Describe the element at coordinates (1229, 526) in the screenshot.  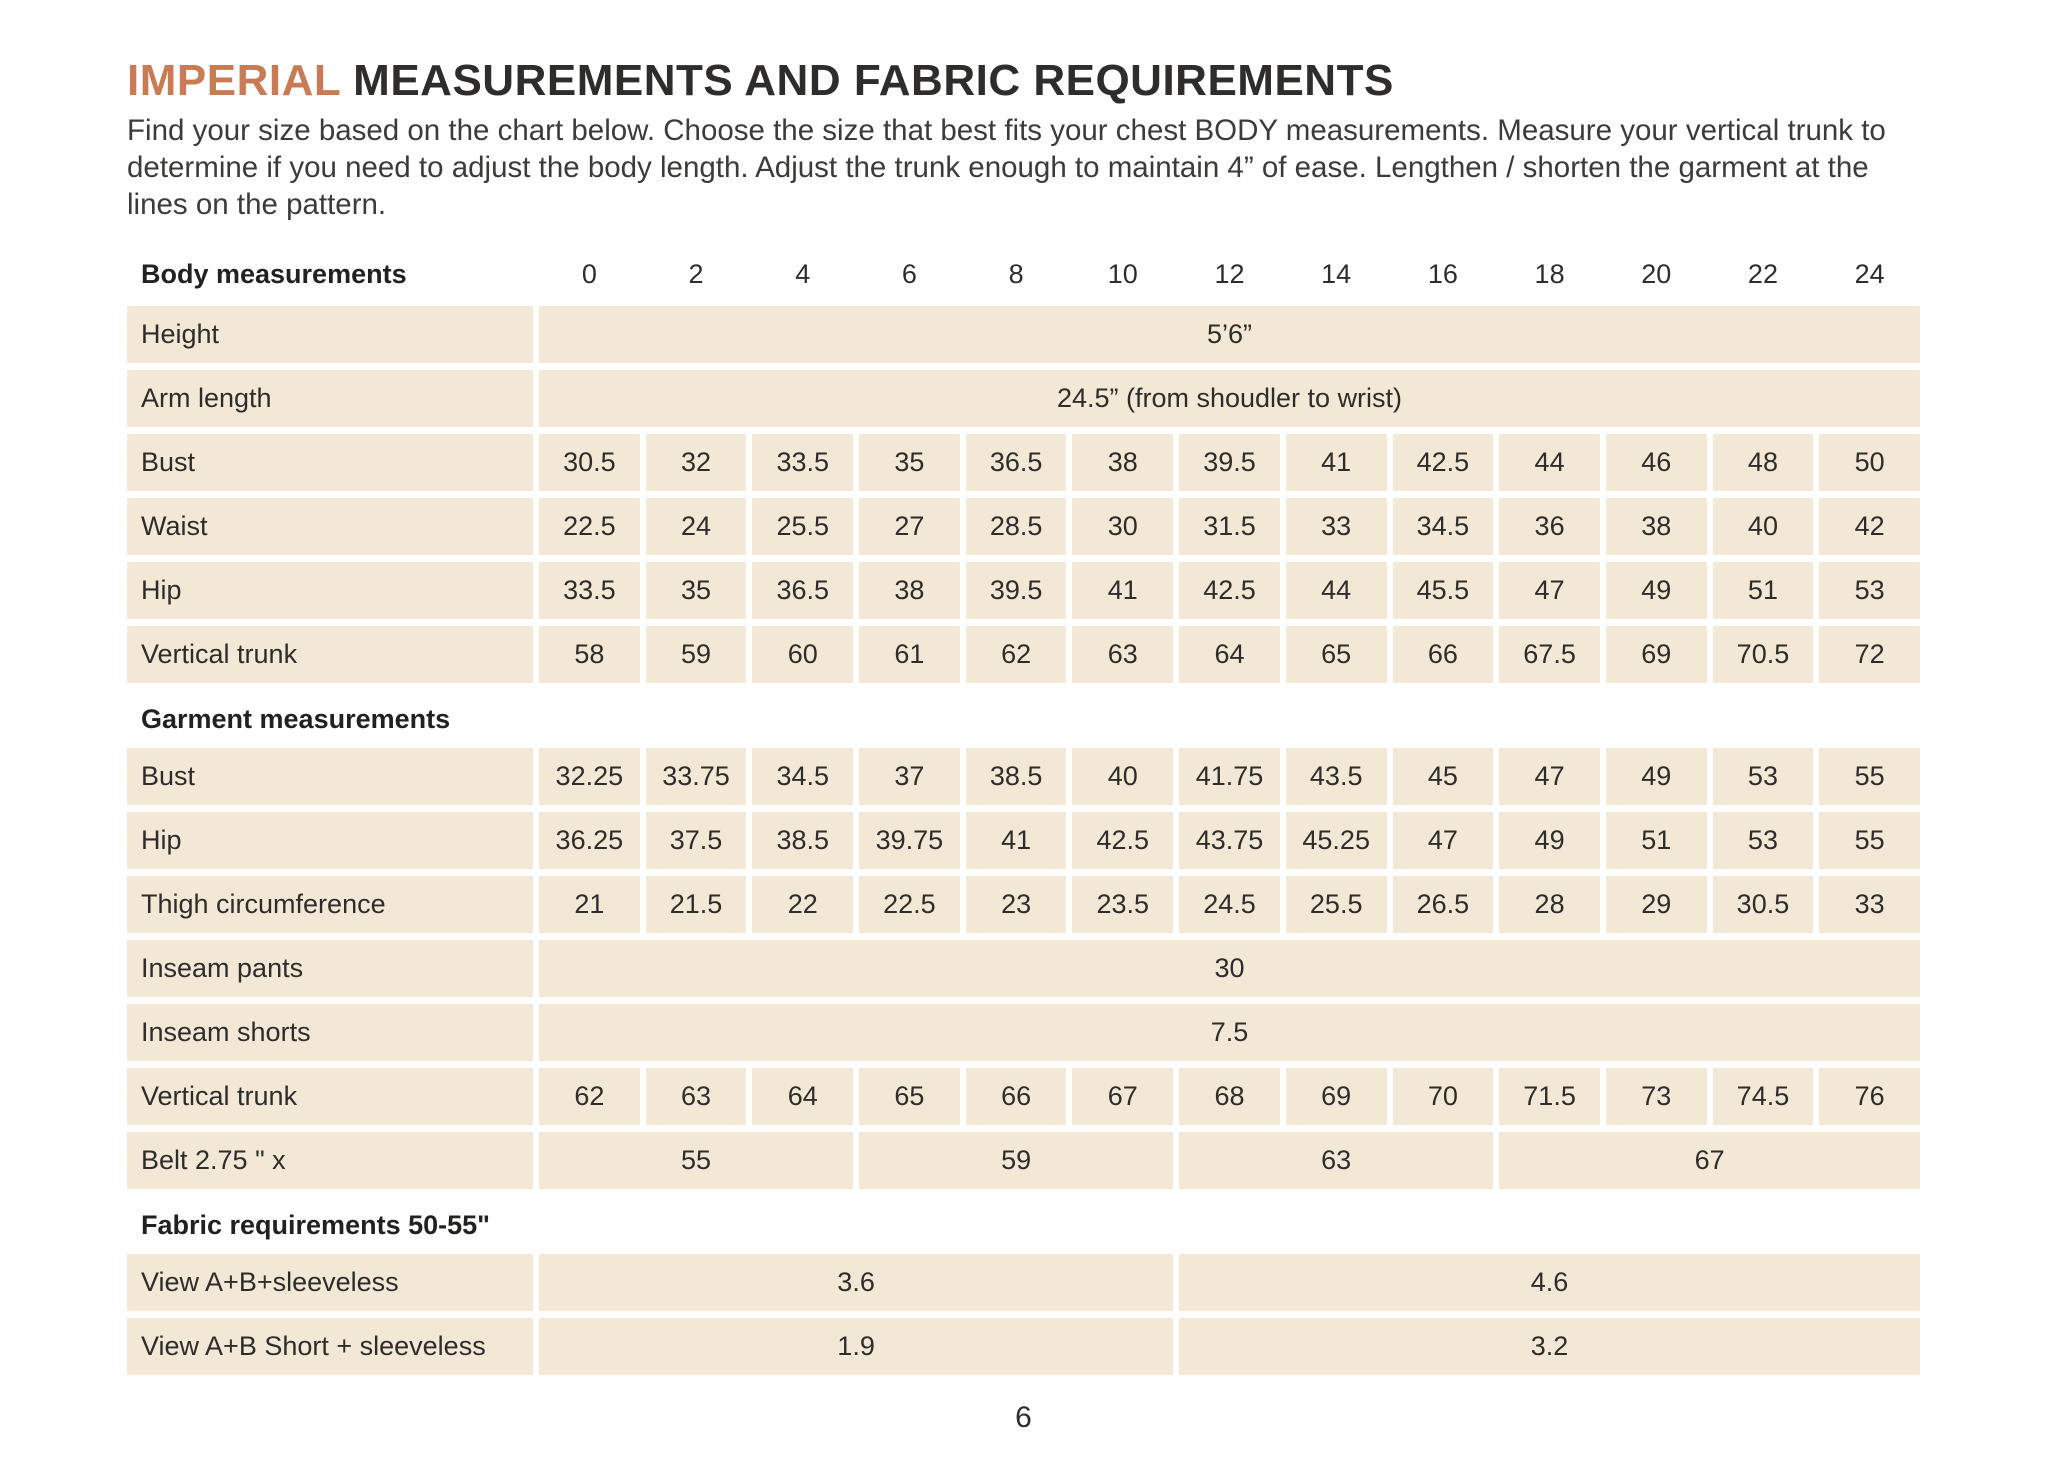
I see `value-cell: 31.5` at that location.